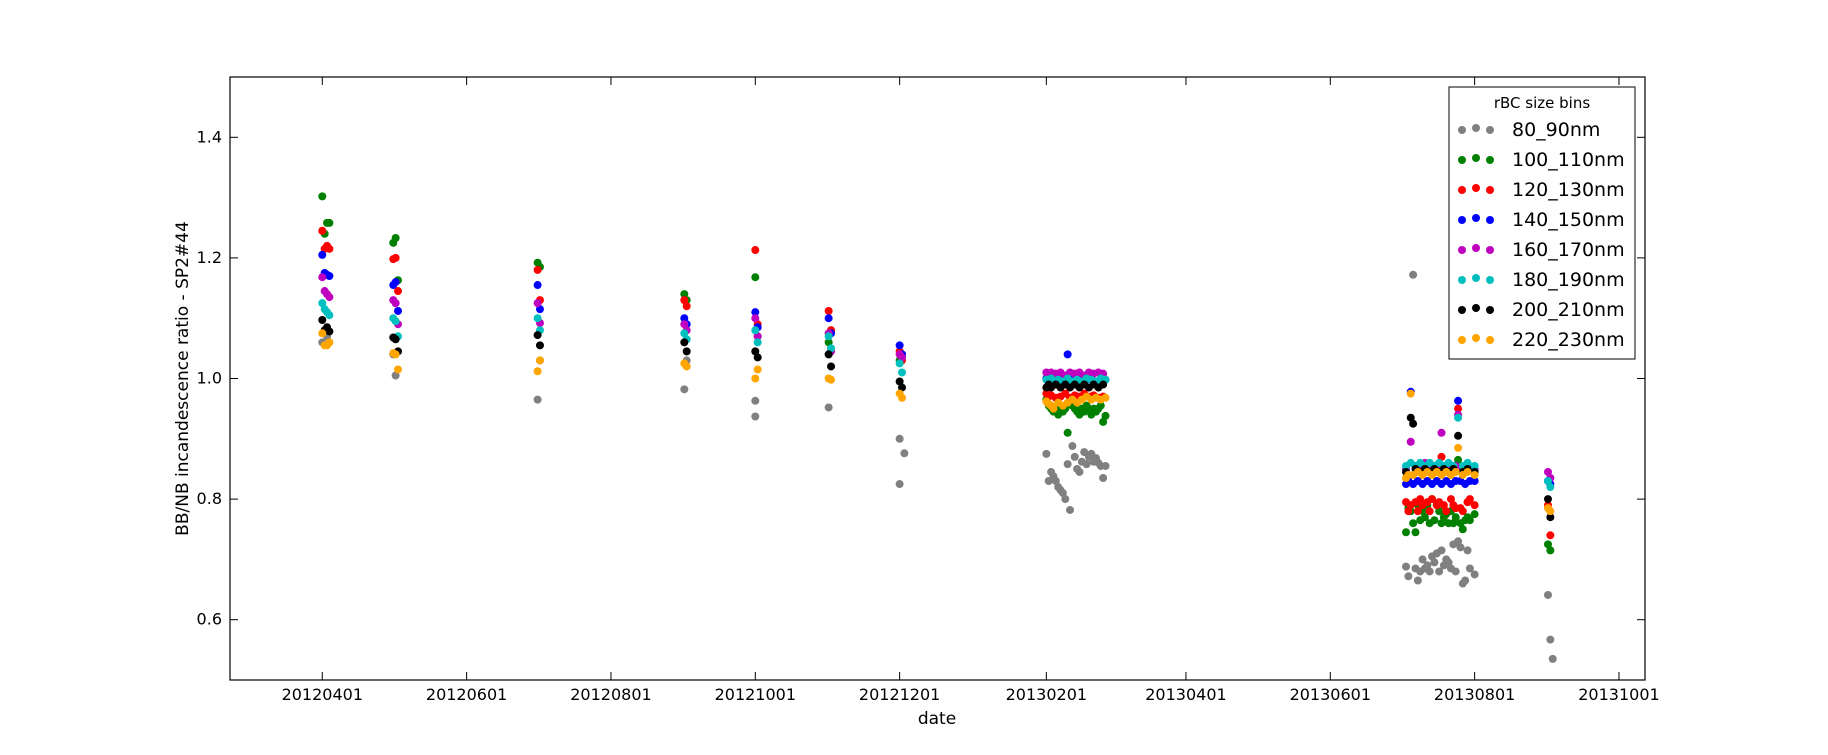 This screenshot has width=1828, height=755. Describe the element at coordinates (1568, 310) in the screenshot. I see `legend-label: 200_210nm` at that location.